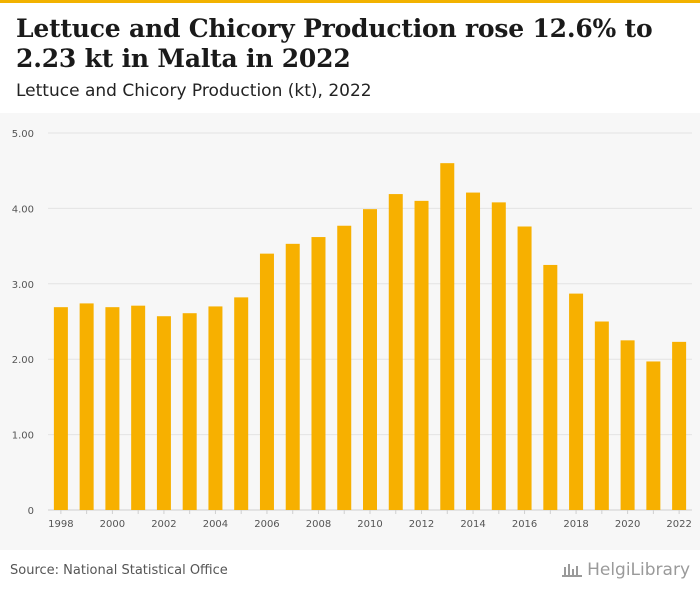 The width and height of the screenshot is (700, 596). Describe the element at coordinates (138, 407) in the screenshot. I see `bar-2001` at that location.